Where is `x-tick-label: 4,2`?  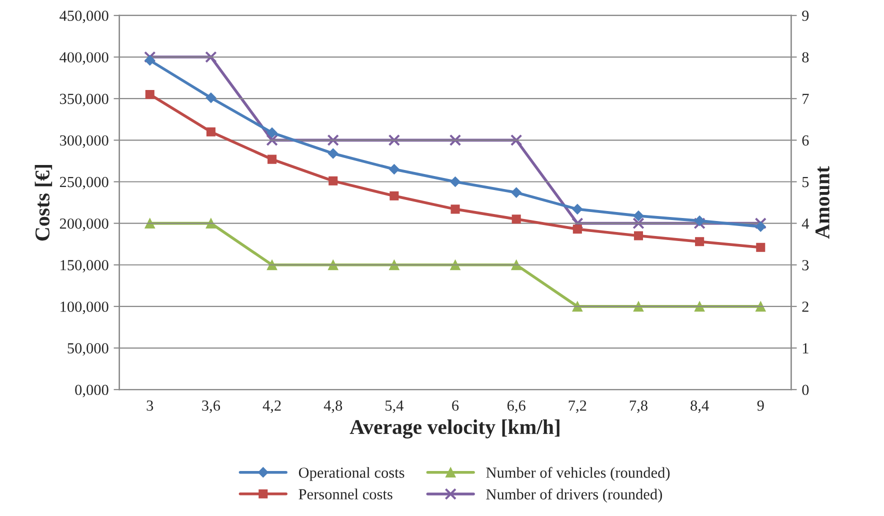 x-tick-label: 4,2 is located at coordinates (271, 406).